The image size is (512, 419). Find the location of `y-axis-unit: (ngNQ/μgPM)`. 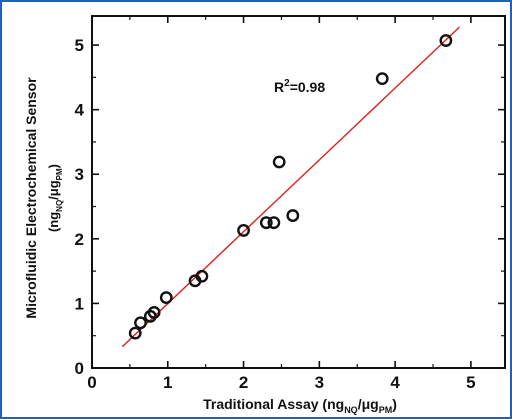

y-axis-unit: (ngNQ/μgPM) is located at coordinates (55, 198).